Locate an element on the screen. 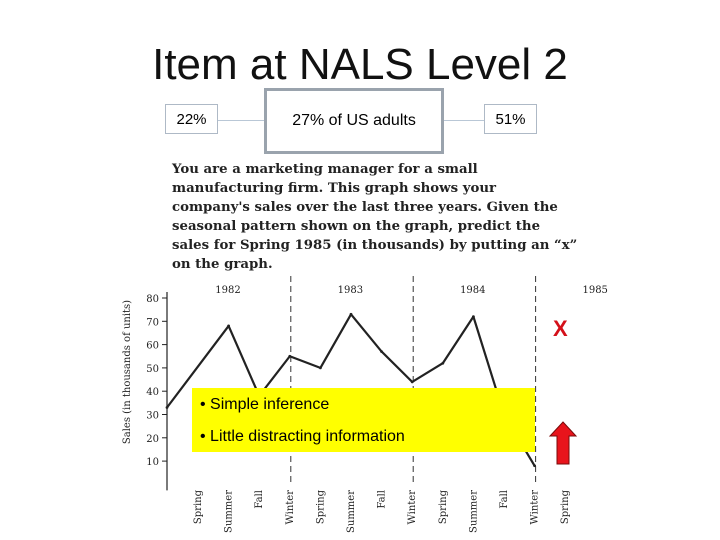 The image size is (720, 540). bullet-text: Simple inference is located at coordinates (270, 404).